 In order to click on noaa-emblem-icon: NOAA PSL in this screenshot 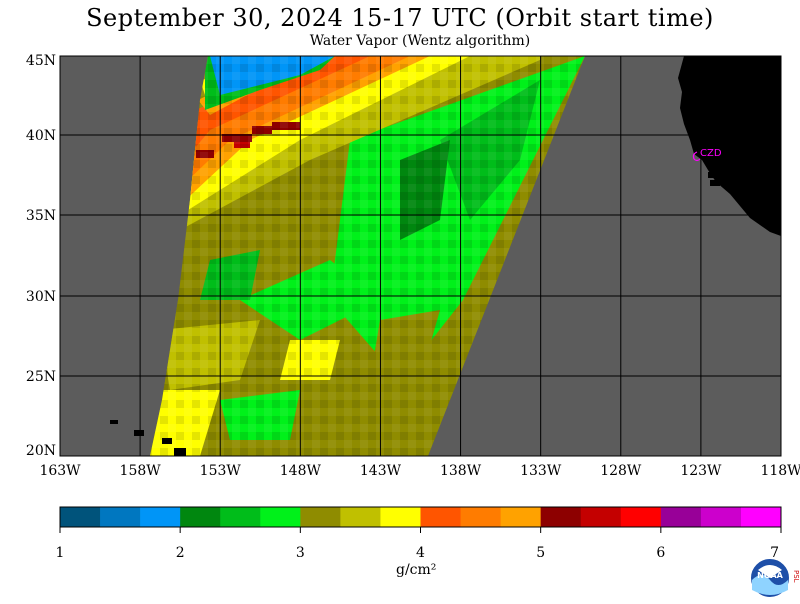, I will do `click(774, 578)`.